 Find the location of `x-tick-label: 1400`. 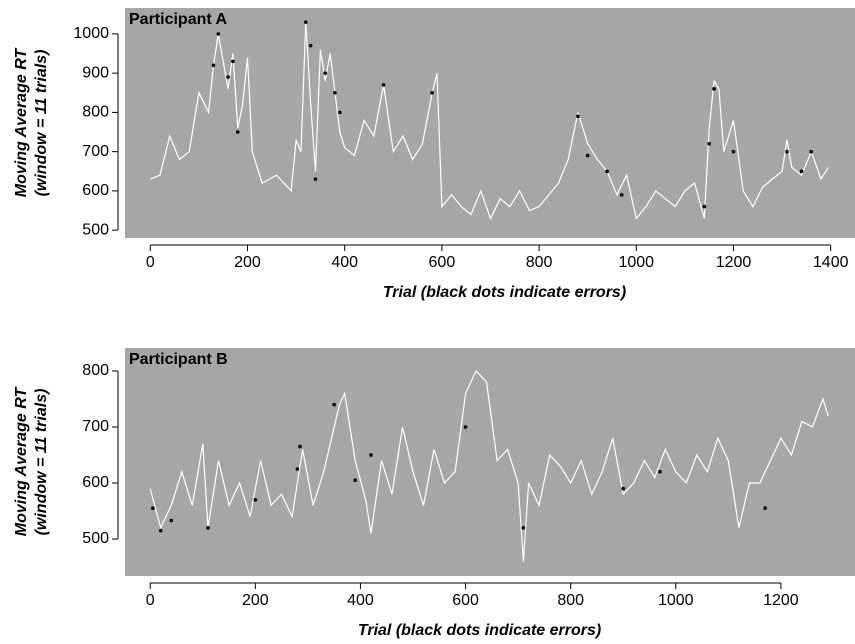

x-tick-label: 1400 is located at coordinates (831, 262).